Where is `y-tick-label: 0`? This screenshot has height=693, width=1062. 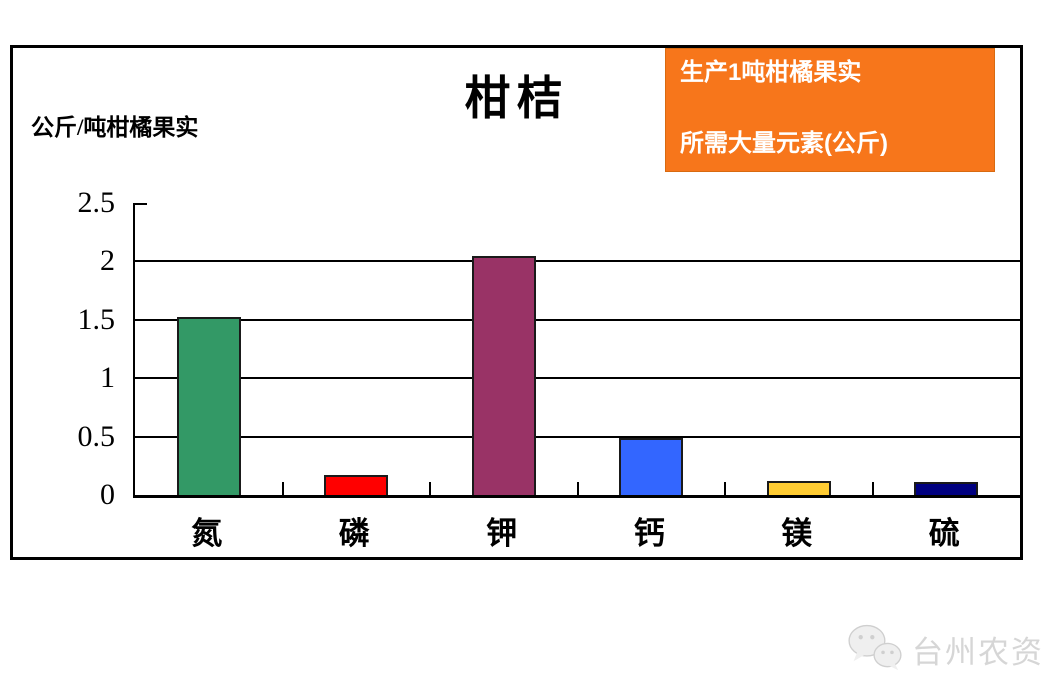 y-tick-label: 0 is located at coordinates (107, 494).